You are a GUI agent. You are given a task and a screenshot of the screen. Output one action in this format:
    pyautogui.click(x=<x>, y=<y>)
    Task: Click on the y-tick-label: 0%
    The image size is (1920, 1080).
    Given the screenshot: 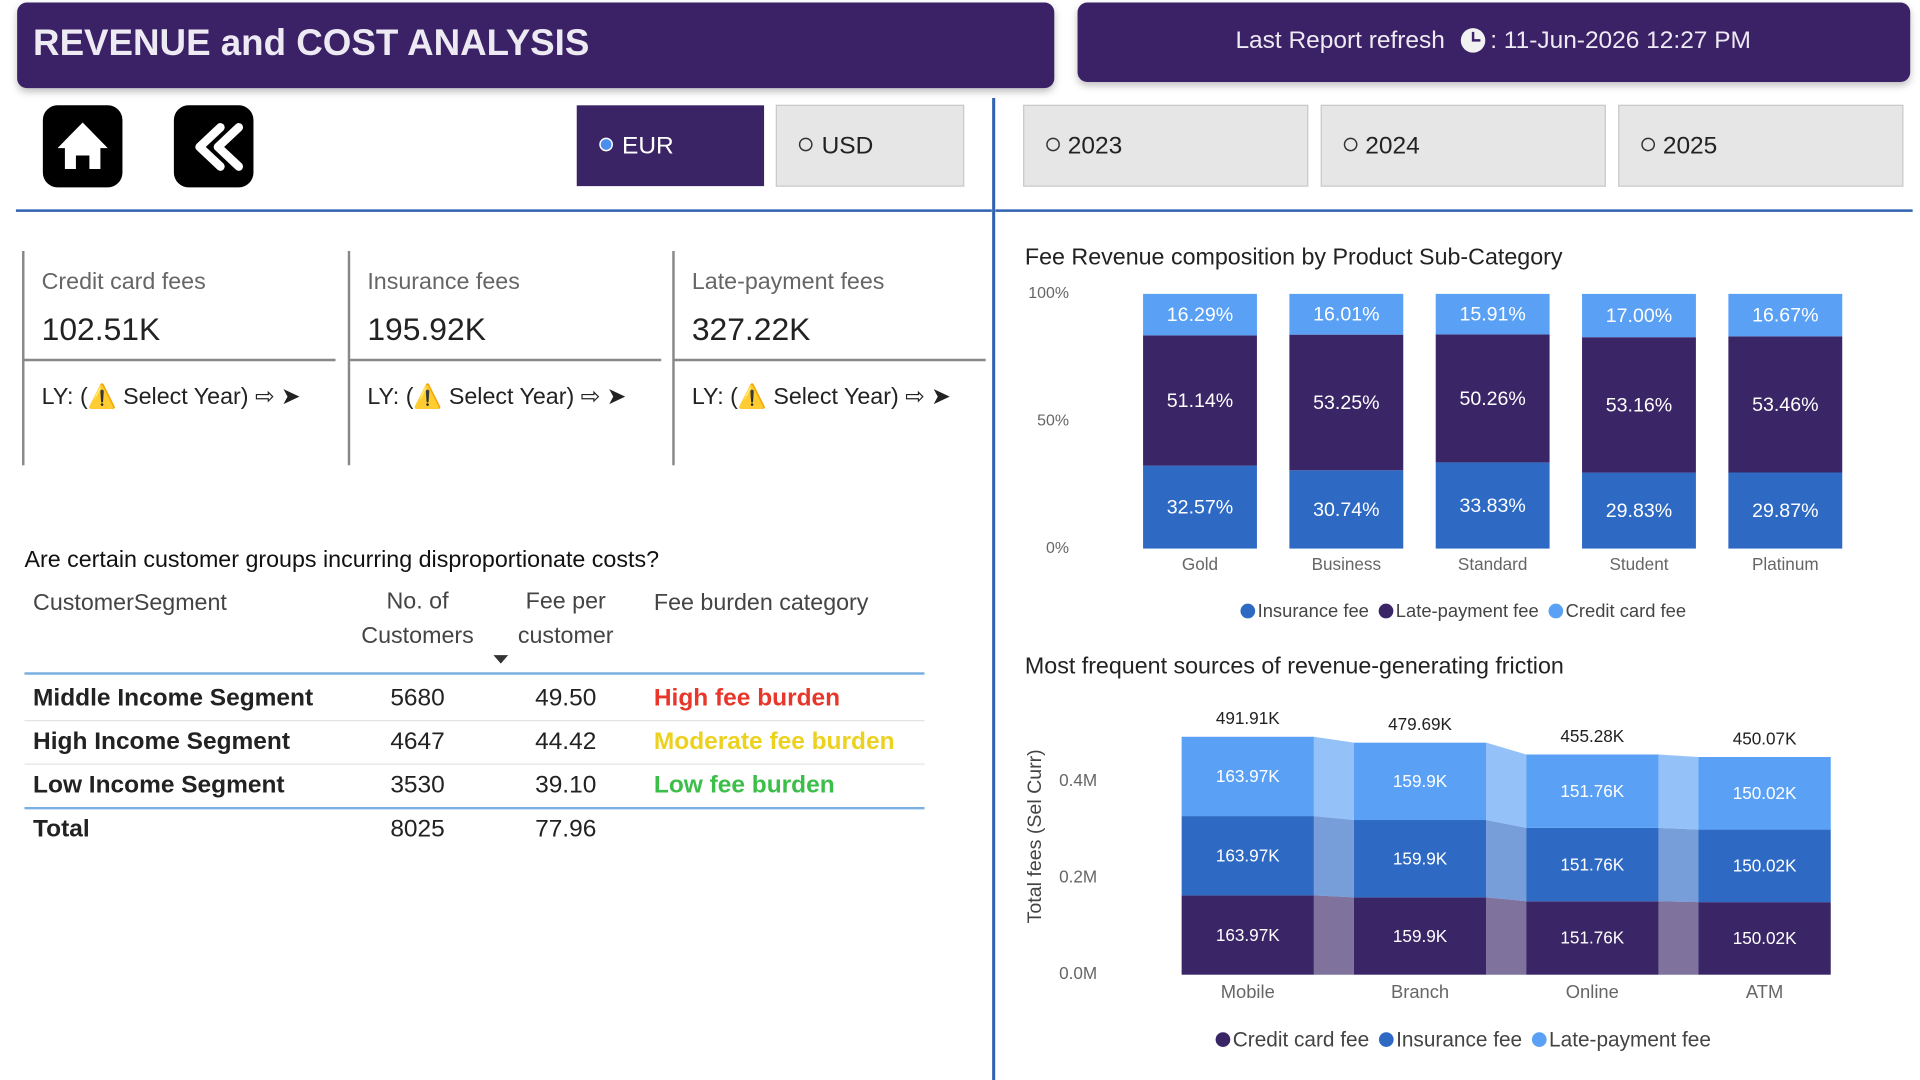 What is the action you would take?
    pyautogui.click(x=1057, y=548)
    